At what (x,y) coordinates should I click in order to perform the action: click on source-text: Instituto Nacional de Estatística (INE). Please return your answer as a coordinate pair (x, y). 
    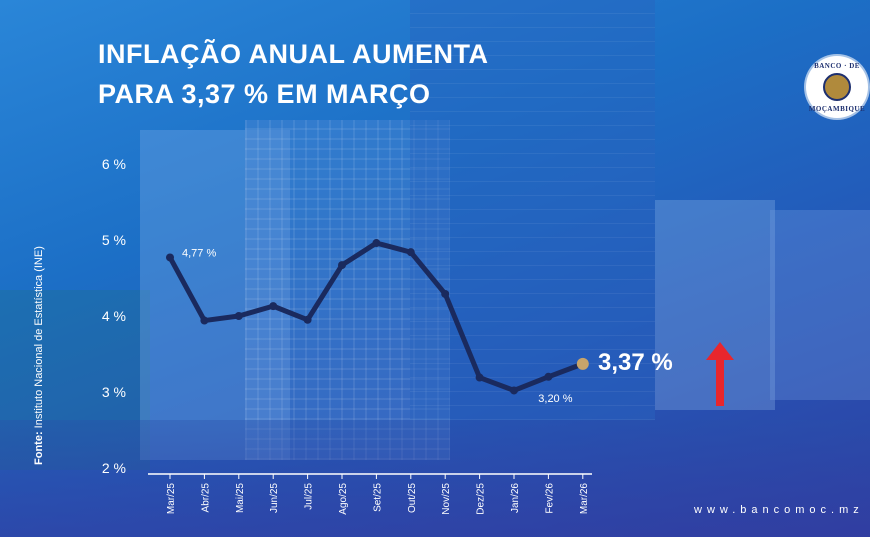
    Looking at the image, I should click on (39, 337).